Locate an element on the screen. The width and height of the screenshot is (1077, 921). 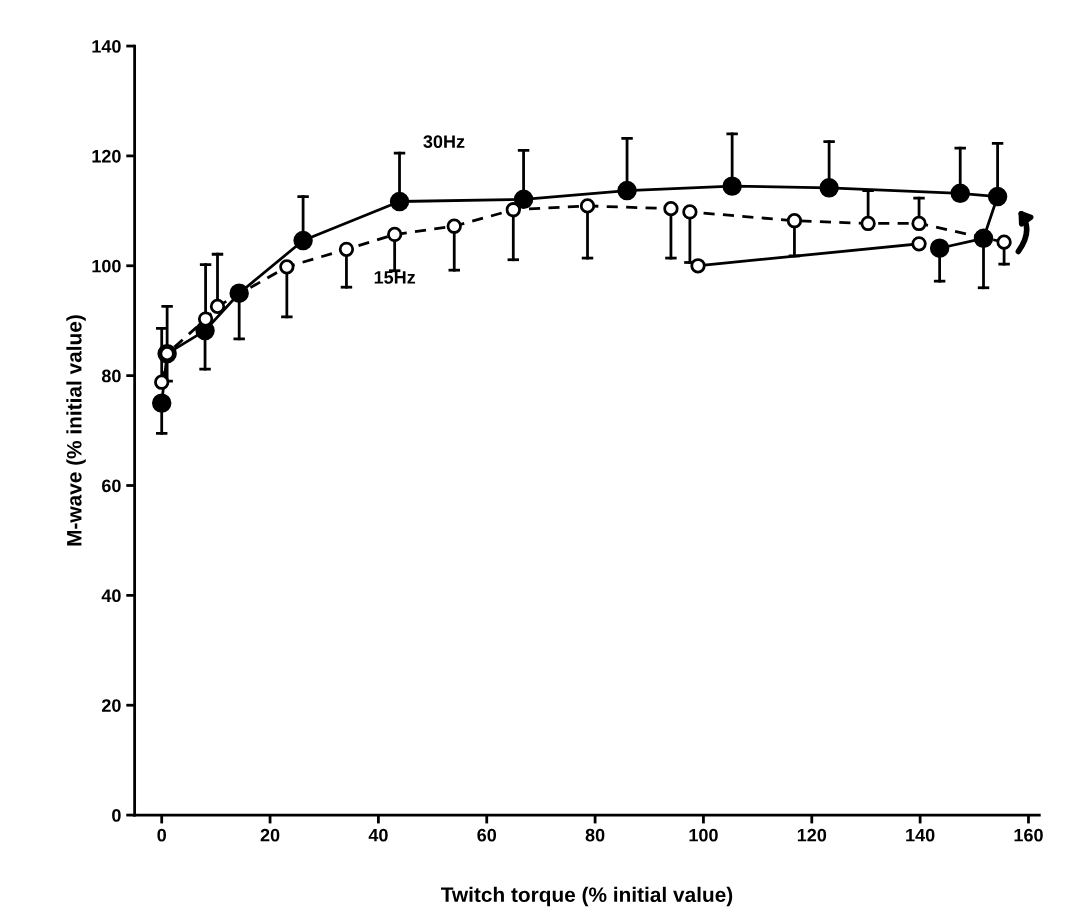
x-tick-label: 120 is located at coordinates (812, 835).